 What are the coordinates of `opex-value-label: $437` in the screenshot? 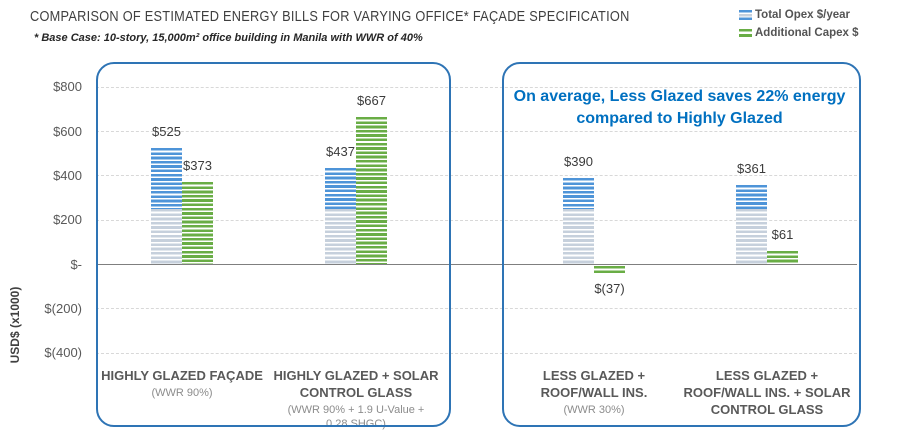 It's located at (340, 151).